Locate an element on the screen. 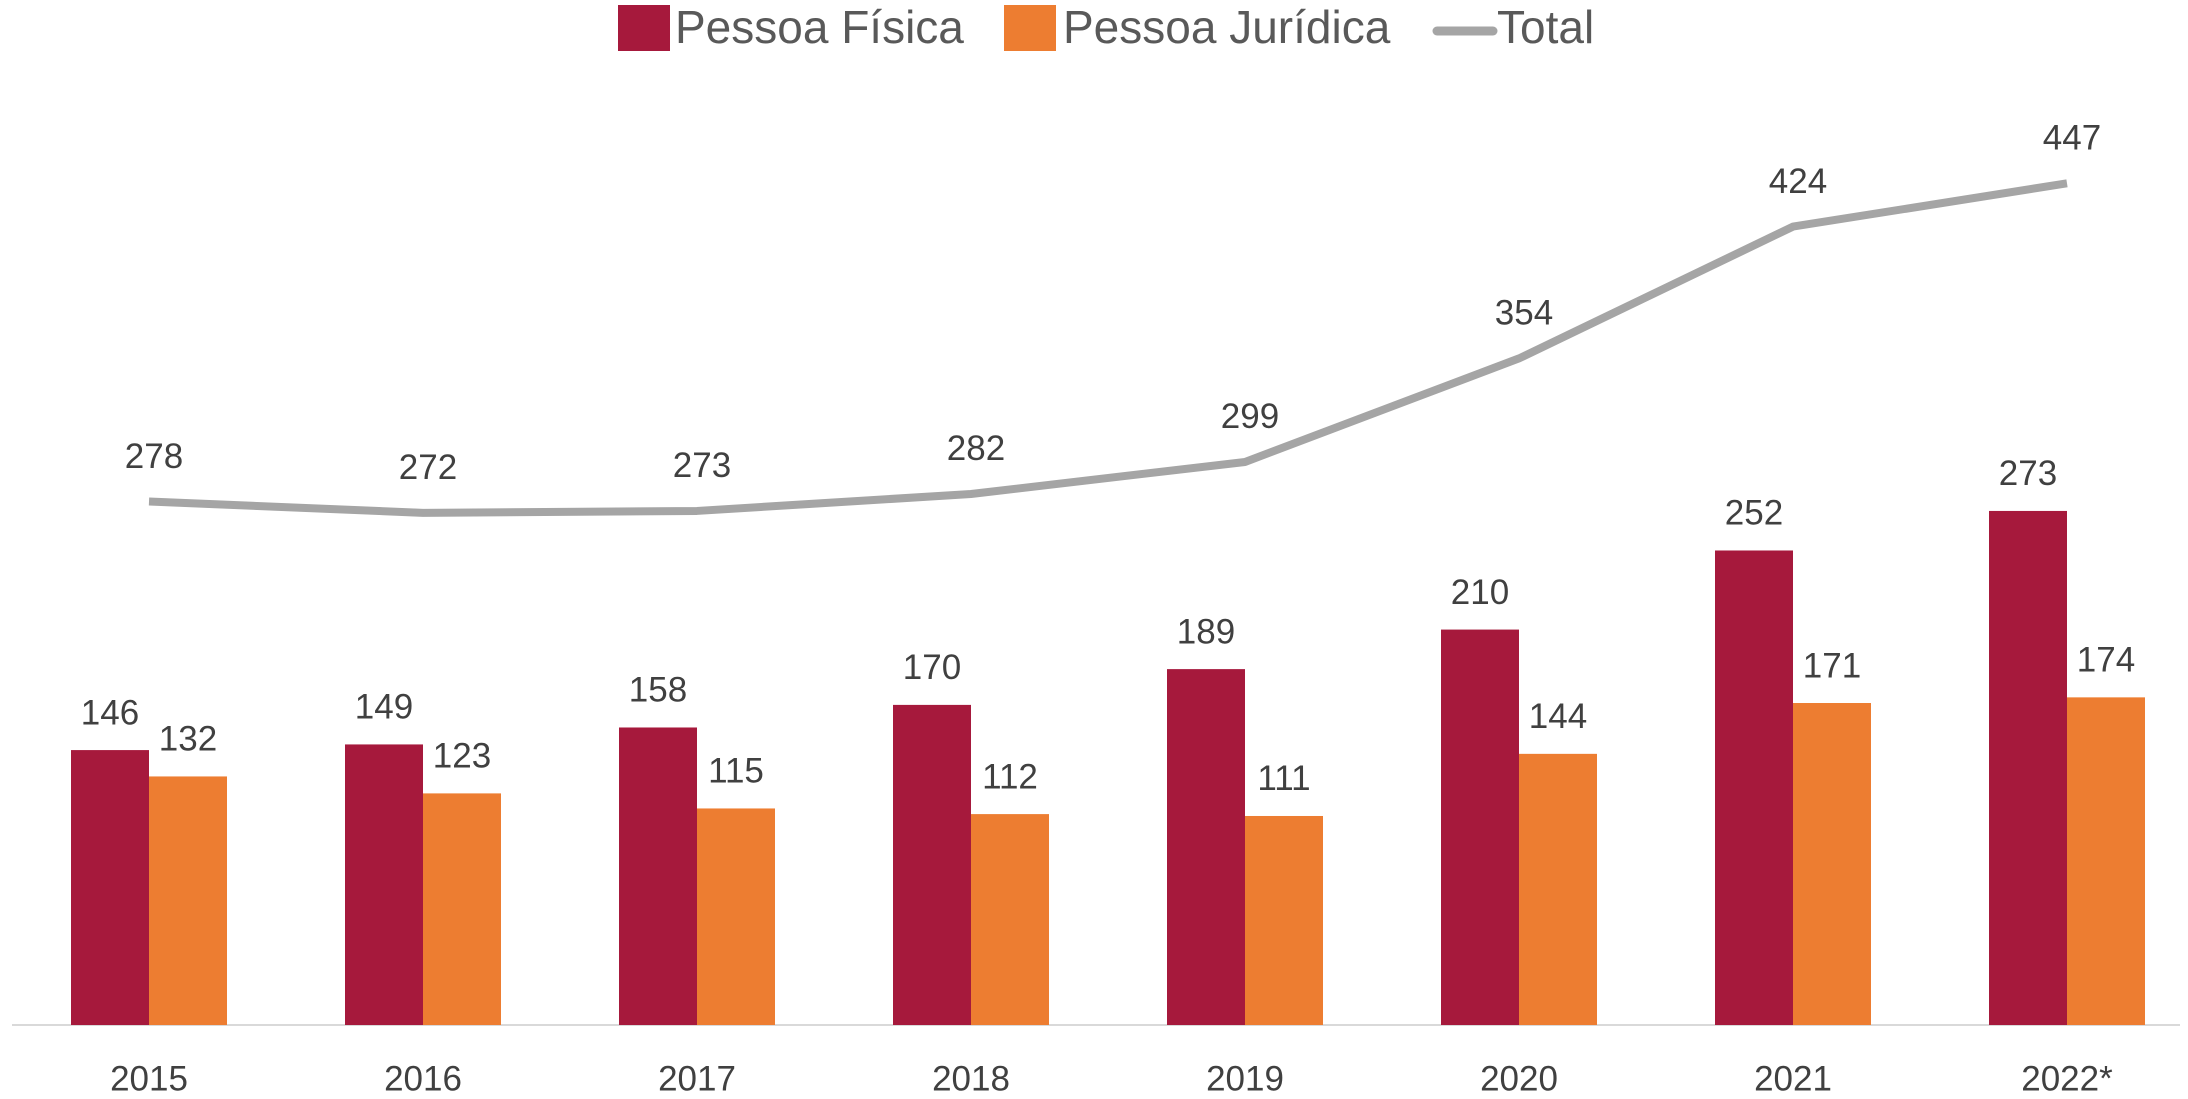 This screenshot has width=2188, height=1099. data-label: 146 is located at coordinates (110, 712).